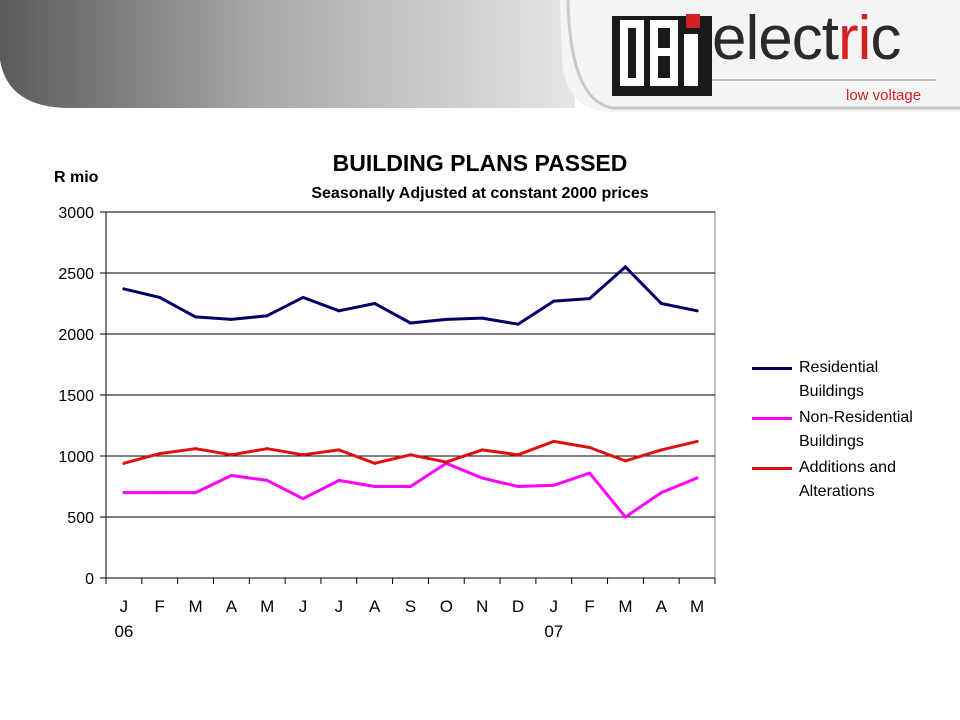  I want to click on legend-item-residential: Residential Buildings, so click(852, 380).